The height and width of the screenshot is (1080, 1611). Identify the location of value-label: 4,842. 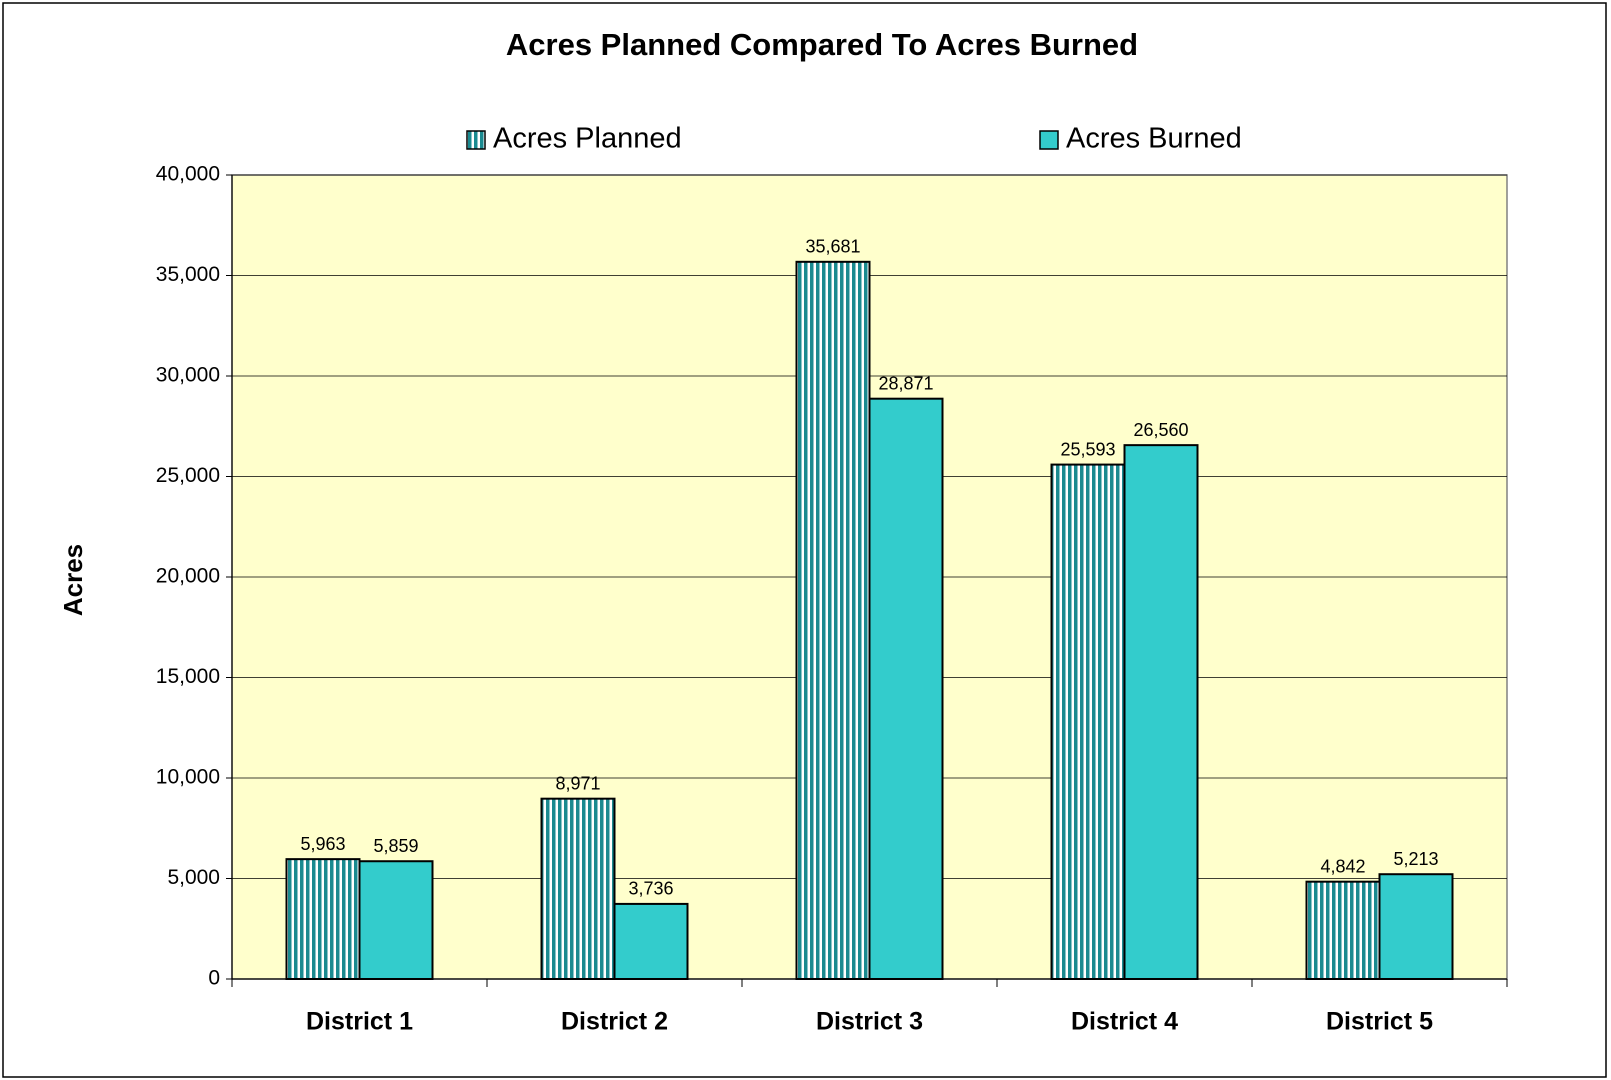
(1342, 866).